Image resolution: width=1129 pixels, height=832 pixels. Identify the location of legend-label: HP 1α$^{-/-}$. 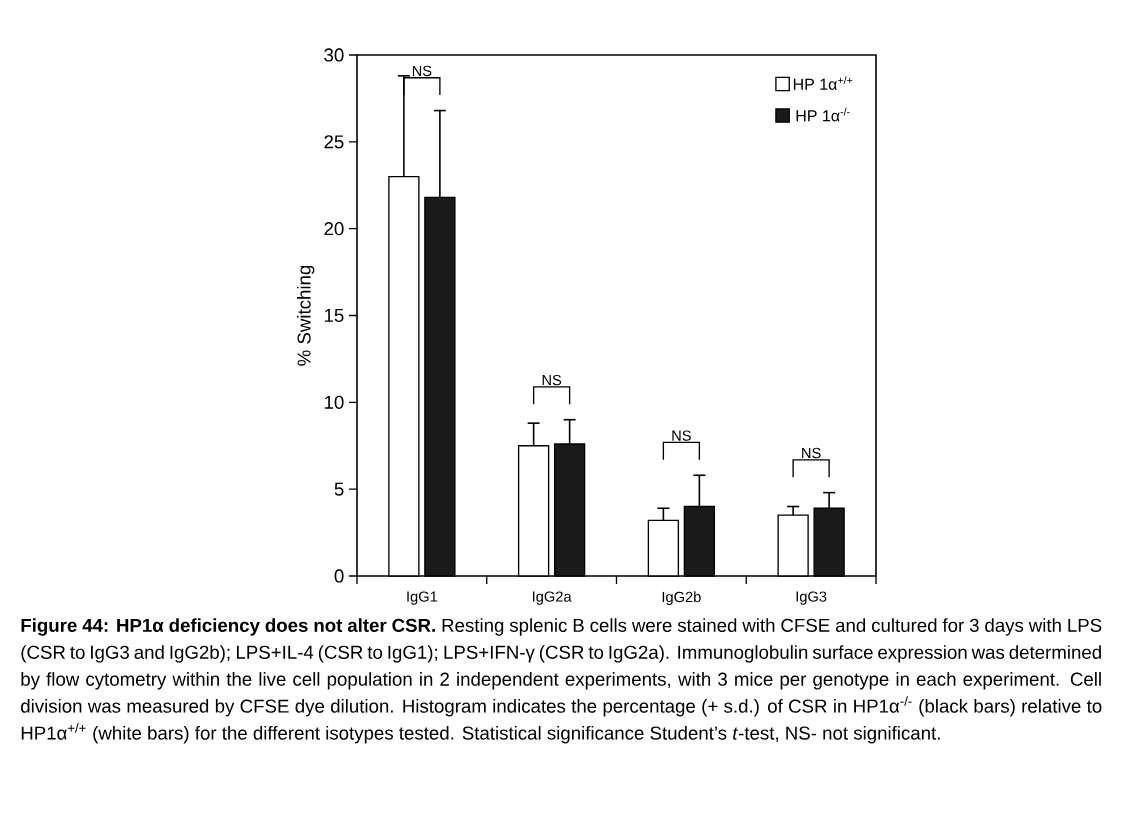
(823, 114).